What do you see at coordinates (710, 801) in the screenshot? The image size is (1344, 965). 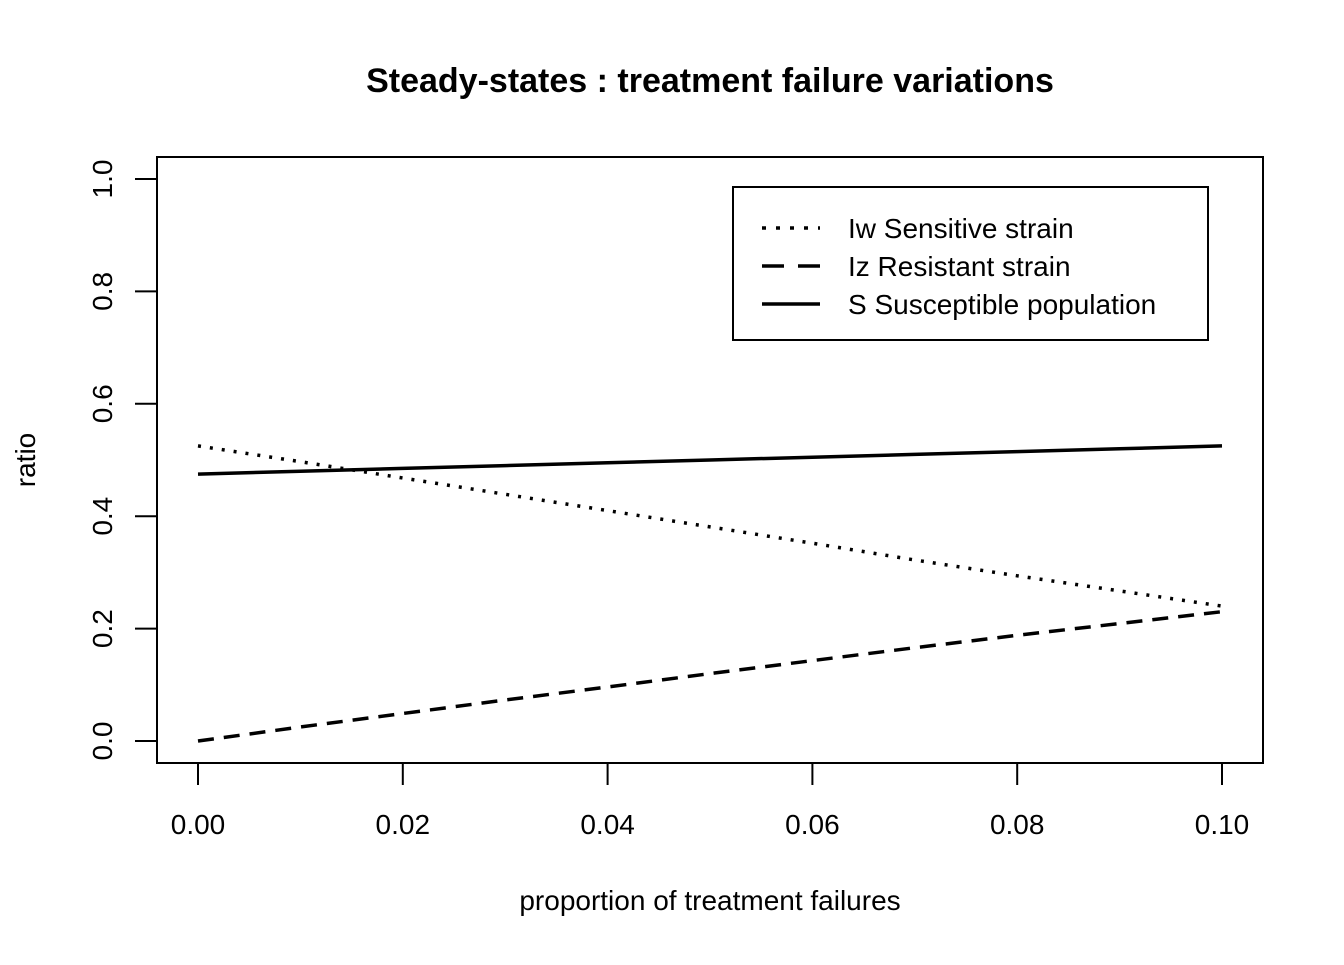 I see `x-axis: 0.00 0.02 0.04 0.06 0.08 0.10` at bounding box center [710, 801].